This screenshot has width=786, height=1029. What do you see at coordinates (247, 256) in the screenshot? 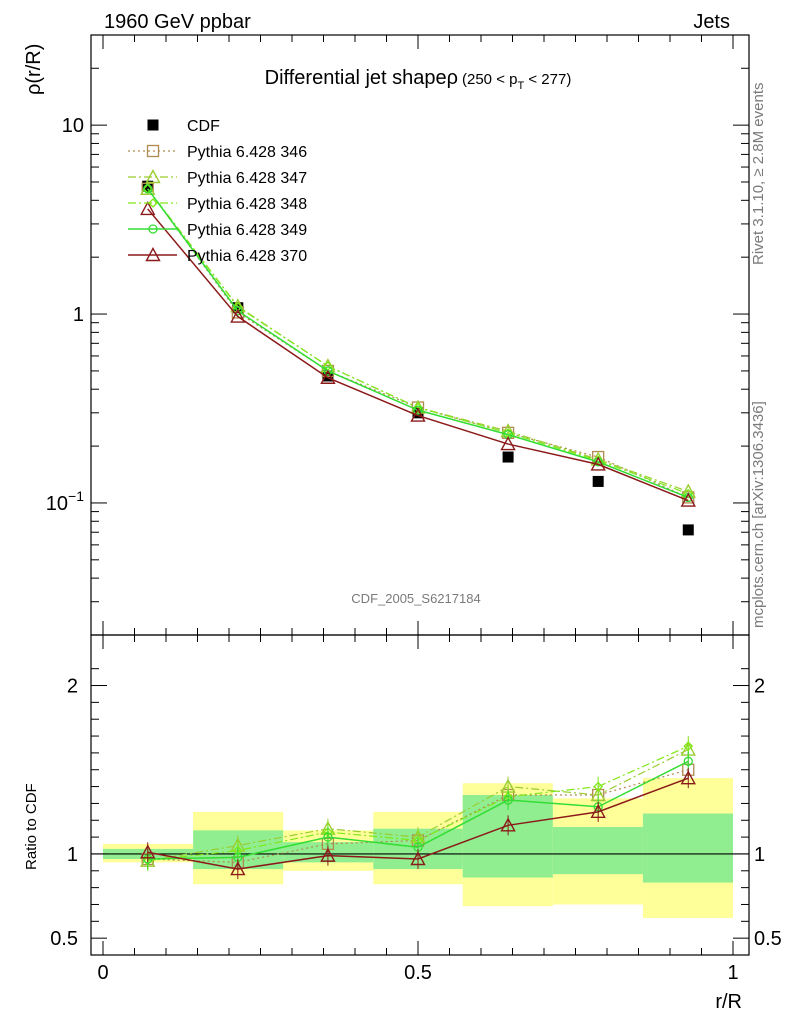
I see `legend-label: Pythia 6.428 370` at bounding box center [247, 256].